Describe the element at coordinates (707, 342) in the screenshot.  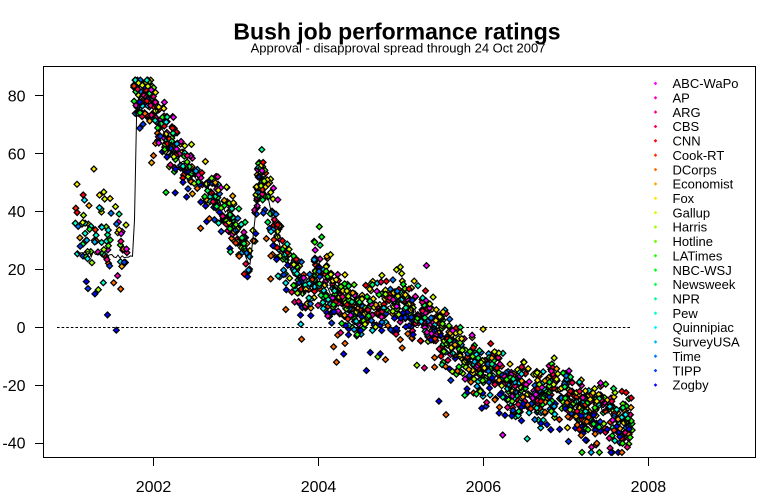
I see `svg-text: SurveyUSA` at that location.